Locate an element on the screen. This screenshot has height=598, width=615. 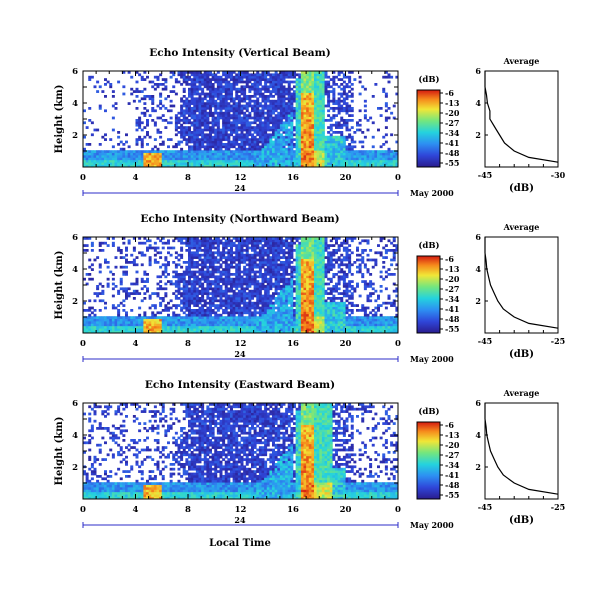
heatmap is located at coordinates (241, 285).